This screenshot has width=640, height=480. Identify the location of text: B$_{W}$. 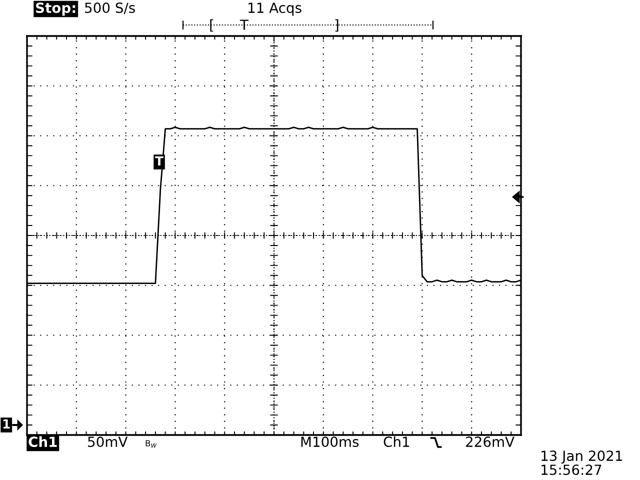
(151, 444).